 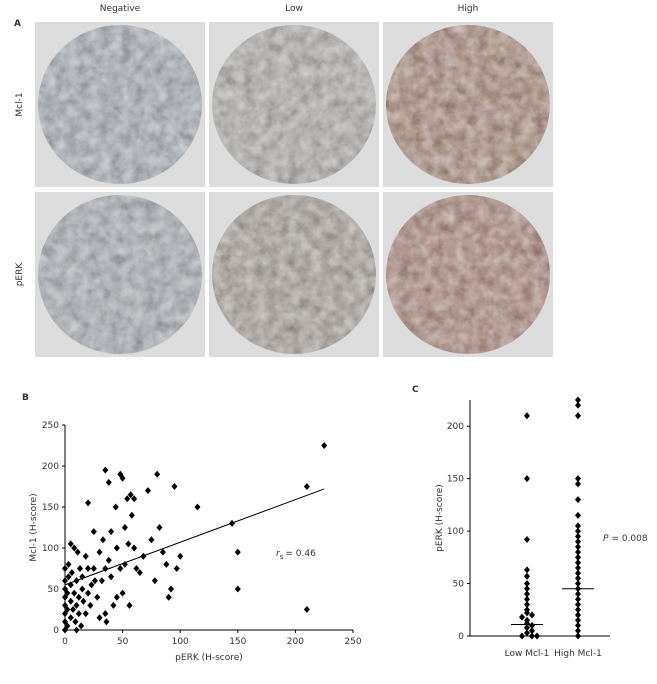 I want to click on annotation-part: = 0.008, so click(x=629, y=539).